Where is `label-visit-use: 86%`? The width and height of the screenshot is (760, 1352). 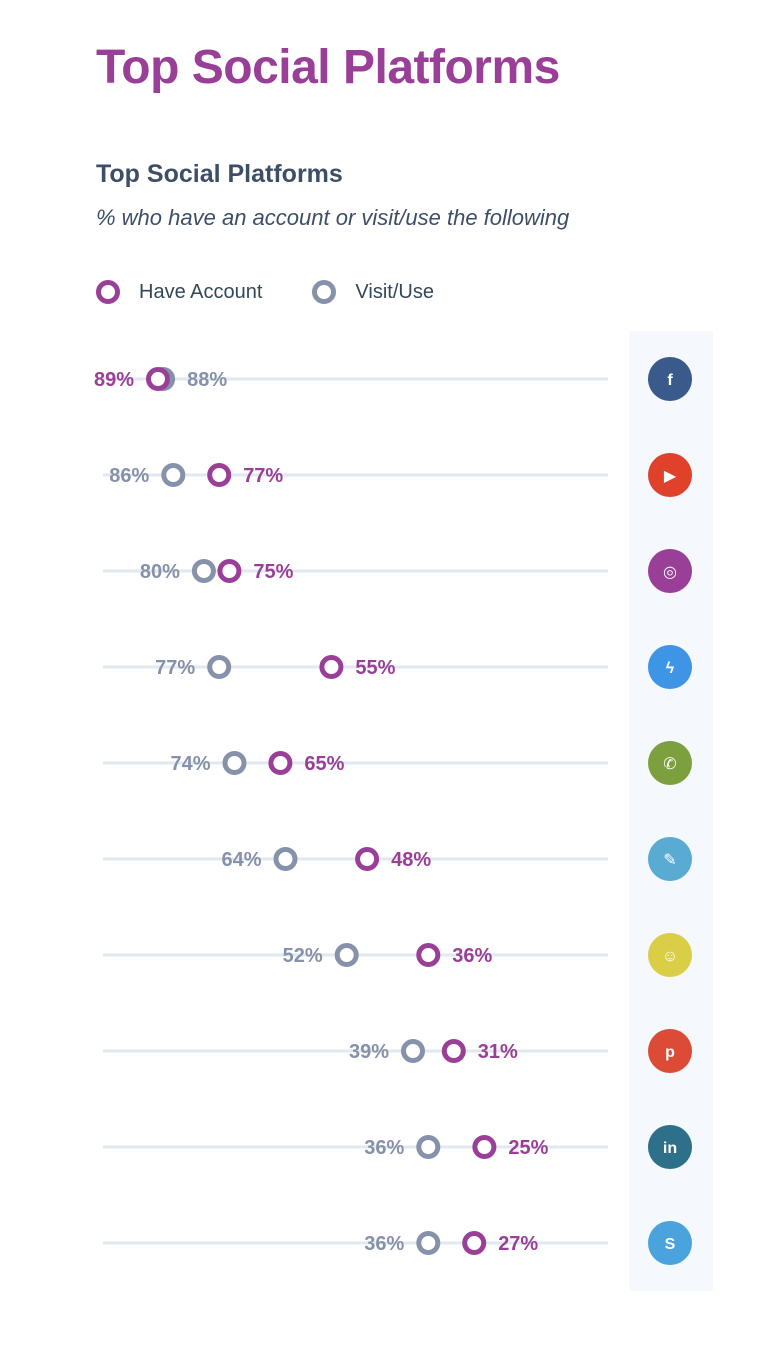
label-visit-use: 86% is located at coordinates (129, 476).